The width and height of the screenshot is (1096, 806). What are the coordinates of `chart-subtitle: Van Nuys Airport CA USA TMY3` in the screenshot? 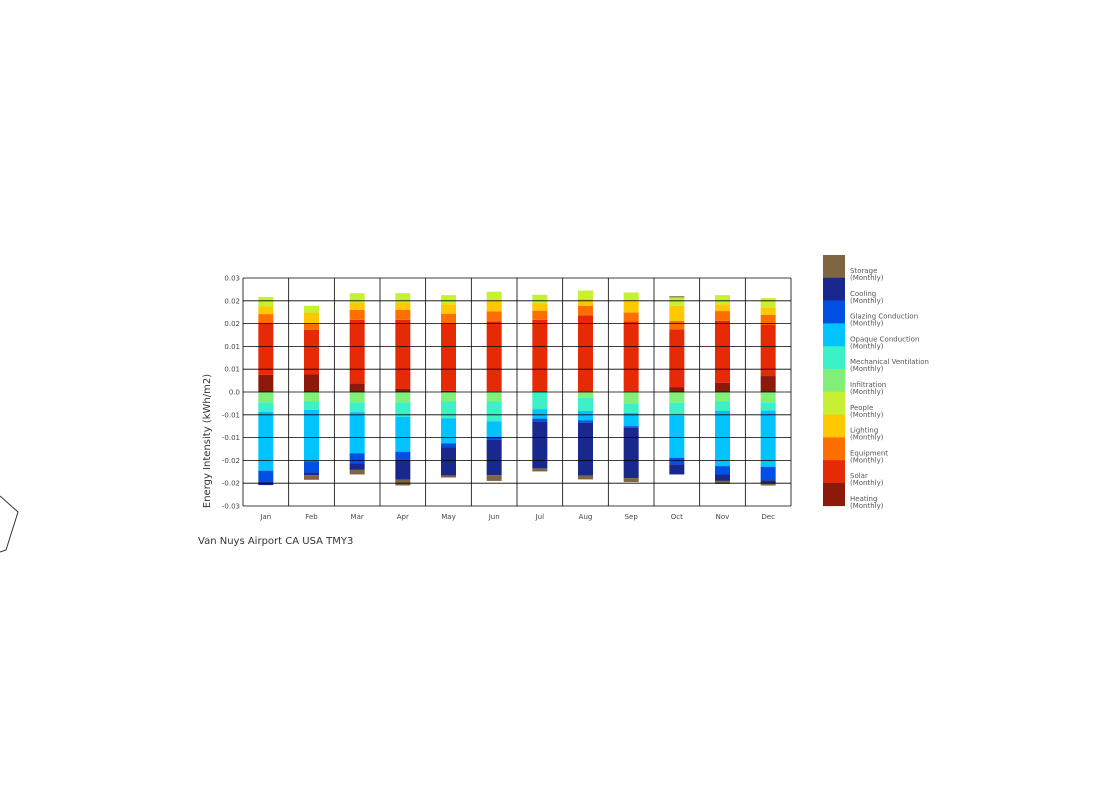 It's located at (275, 541).